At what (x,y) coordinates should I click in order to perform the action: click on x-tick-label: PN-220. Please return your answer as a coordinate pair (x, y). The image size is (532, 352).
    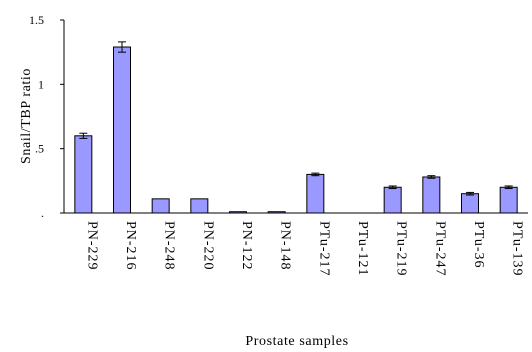
    Looking at the image, I should click on (207, 246).